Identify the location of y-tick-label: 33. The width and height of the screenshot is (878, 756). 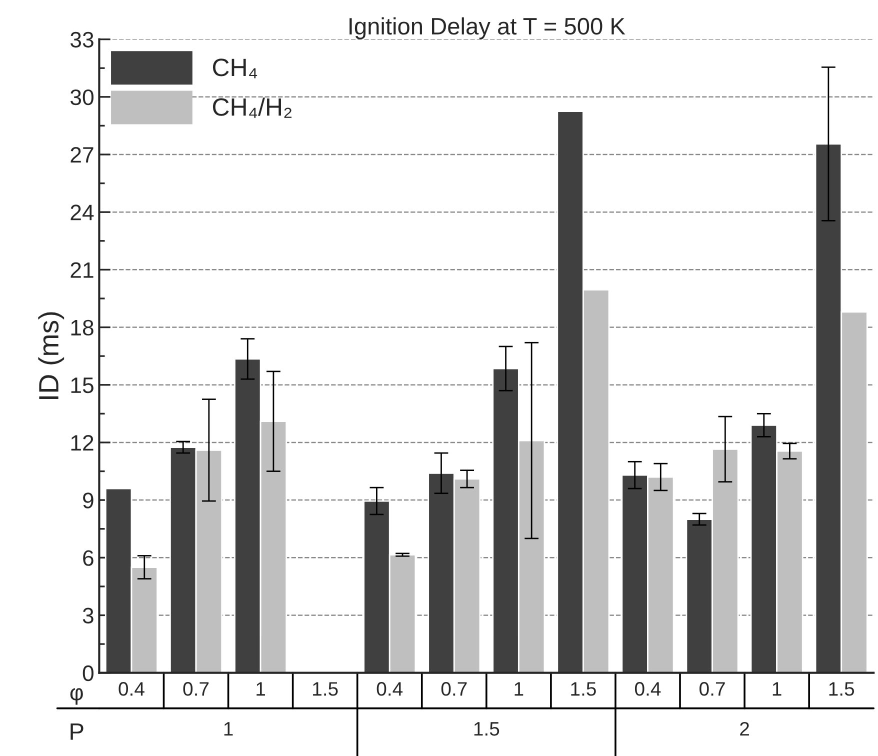
(82, 40).